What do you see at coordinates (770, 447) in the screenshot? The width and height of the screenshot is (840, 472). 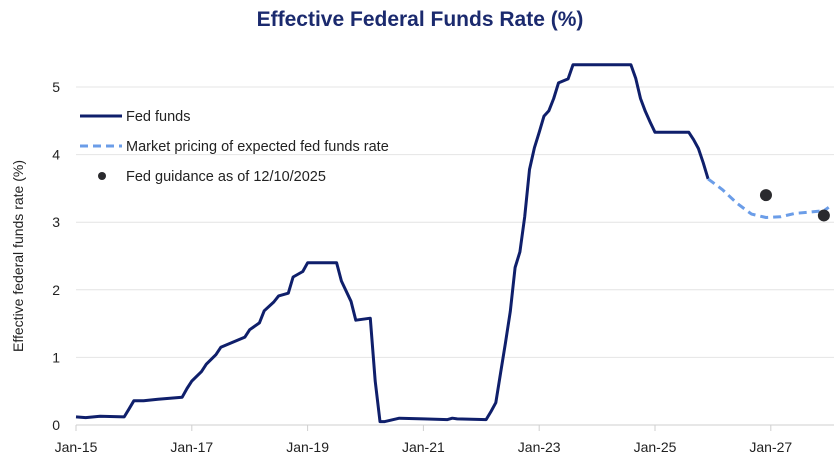 I see `x-tick-label: Jan-27` at bounding box center [770, 447].